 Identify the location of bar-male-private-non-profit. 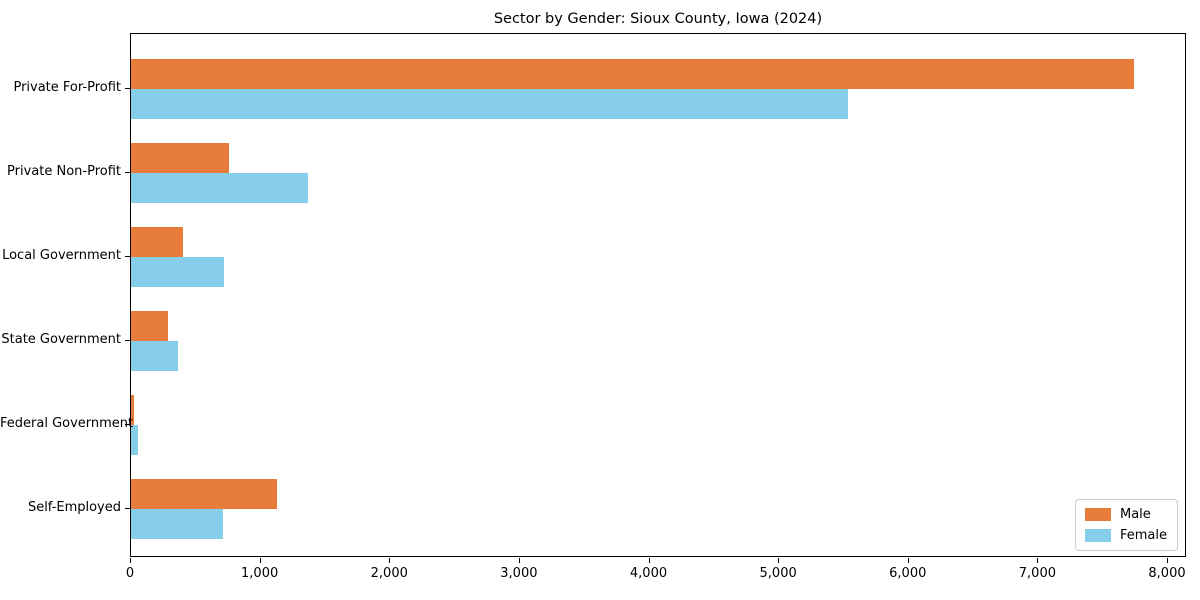
(180, 158).